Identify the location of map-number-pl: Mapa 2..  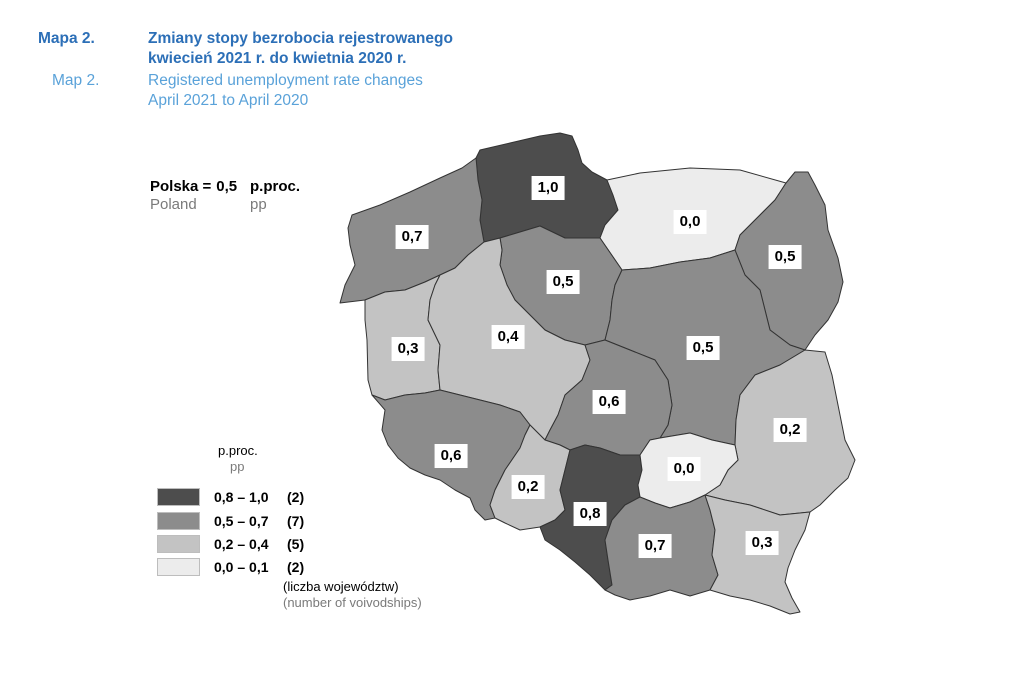
(66, 38).